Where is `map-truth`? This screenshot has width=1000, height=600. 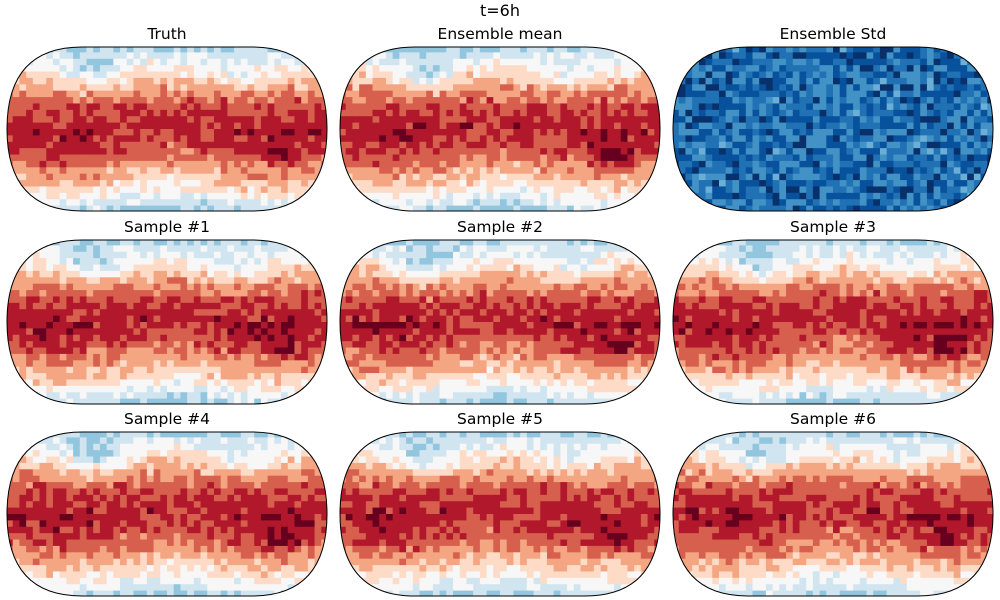
map-truth is located at coordinates (167, 129).